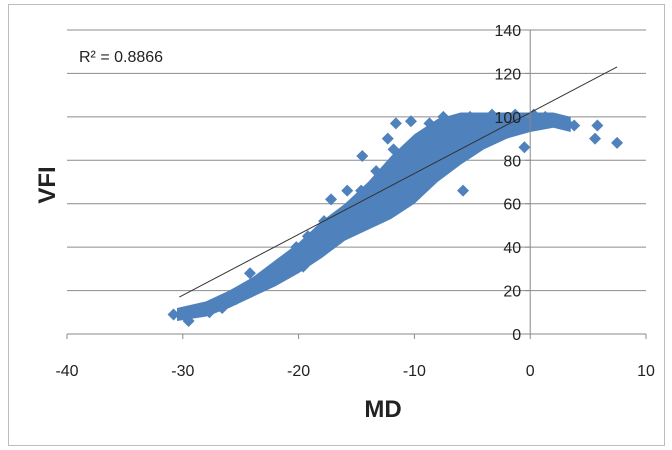  I want to click on y-tick-label: 140, so click(507, 31).